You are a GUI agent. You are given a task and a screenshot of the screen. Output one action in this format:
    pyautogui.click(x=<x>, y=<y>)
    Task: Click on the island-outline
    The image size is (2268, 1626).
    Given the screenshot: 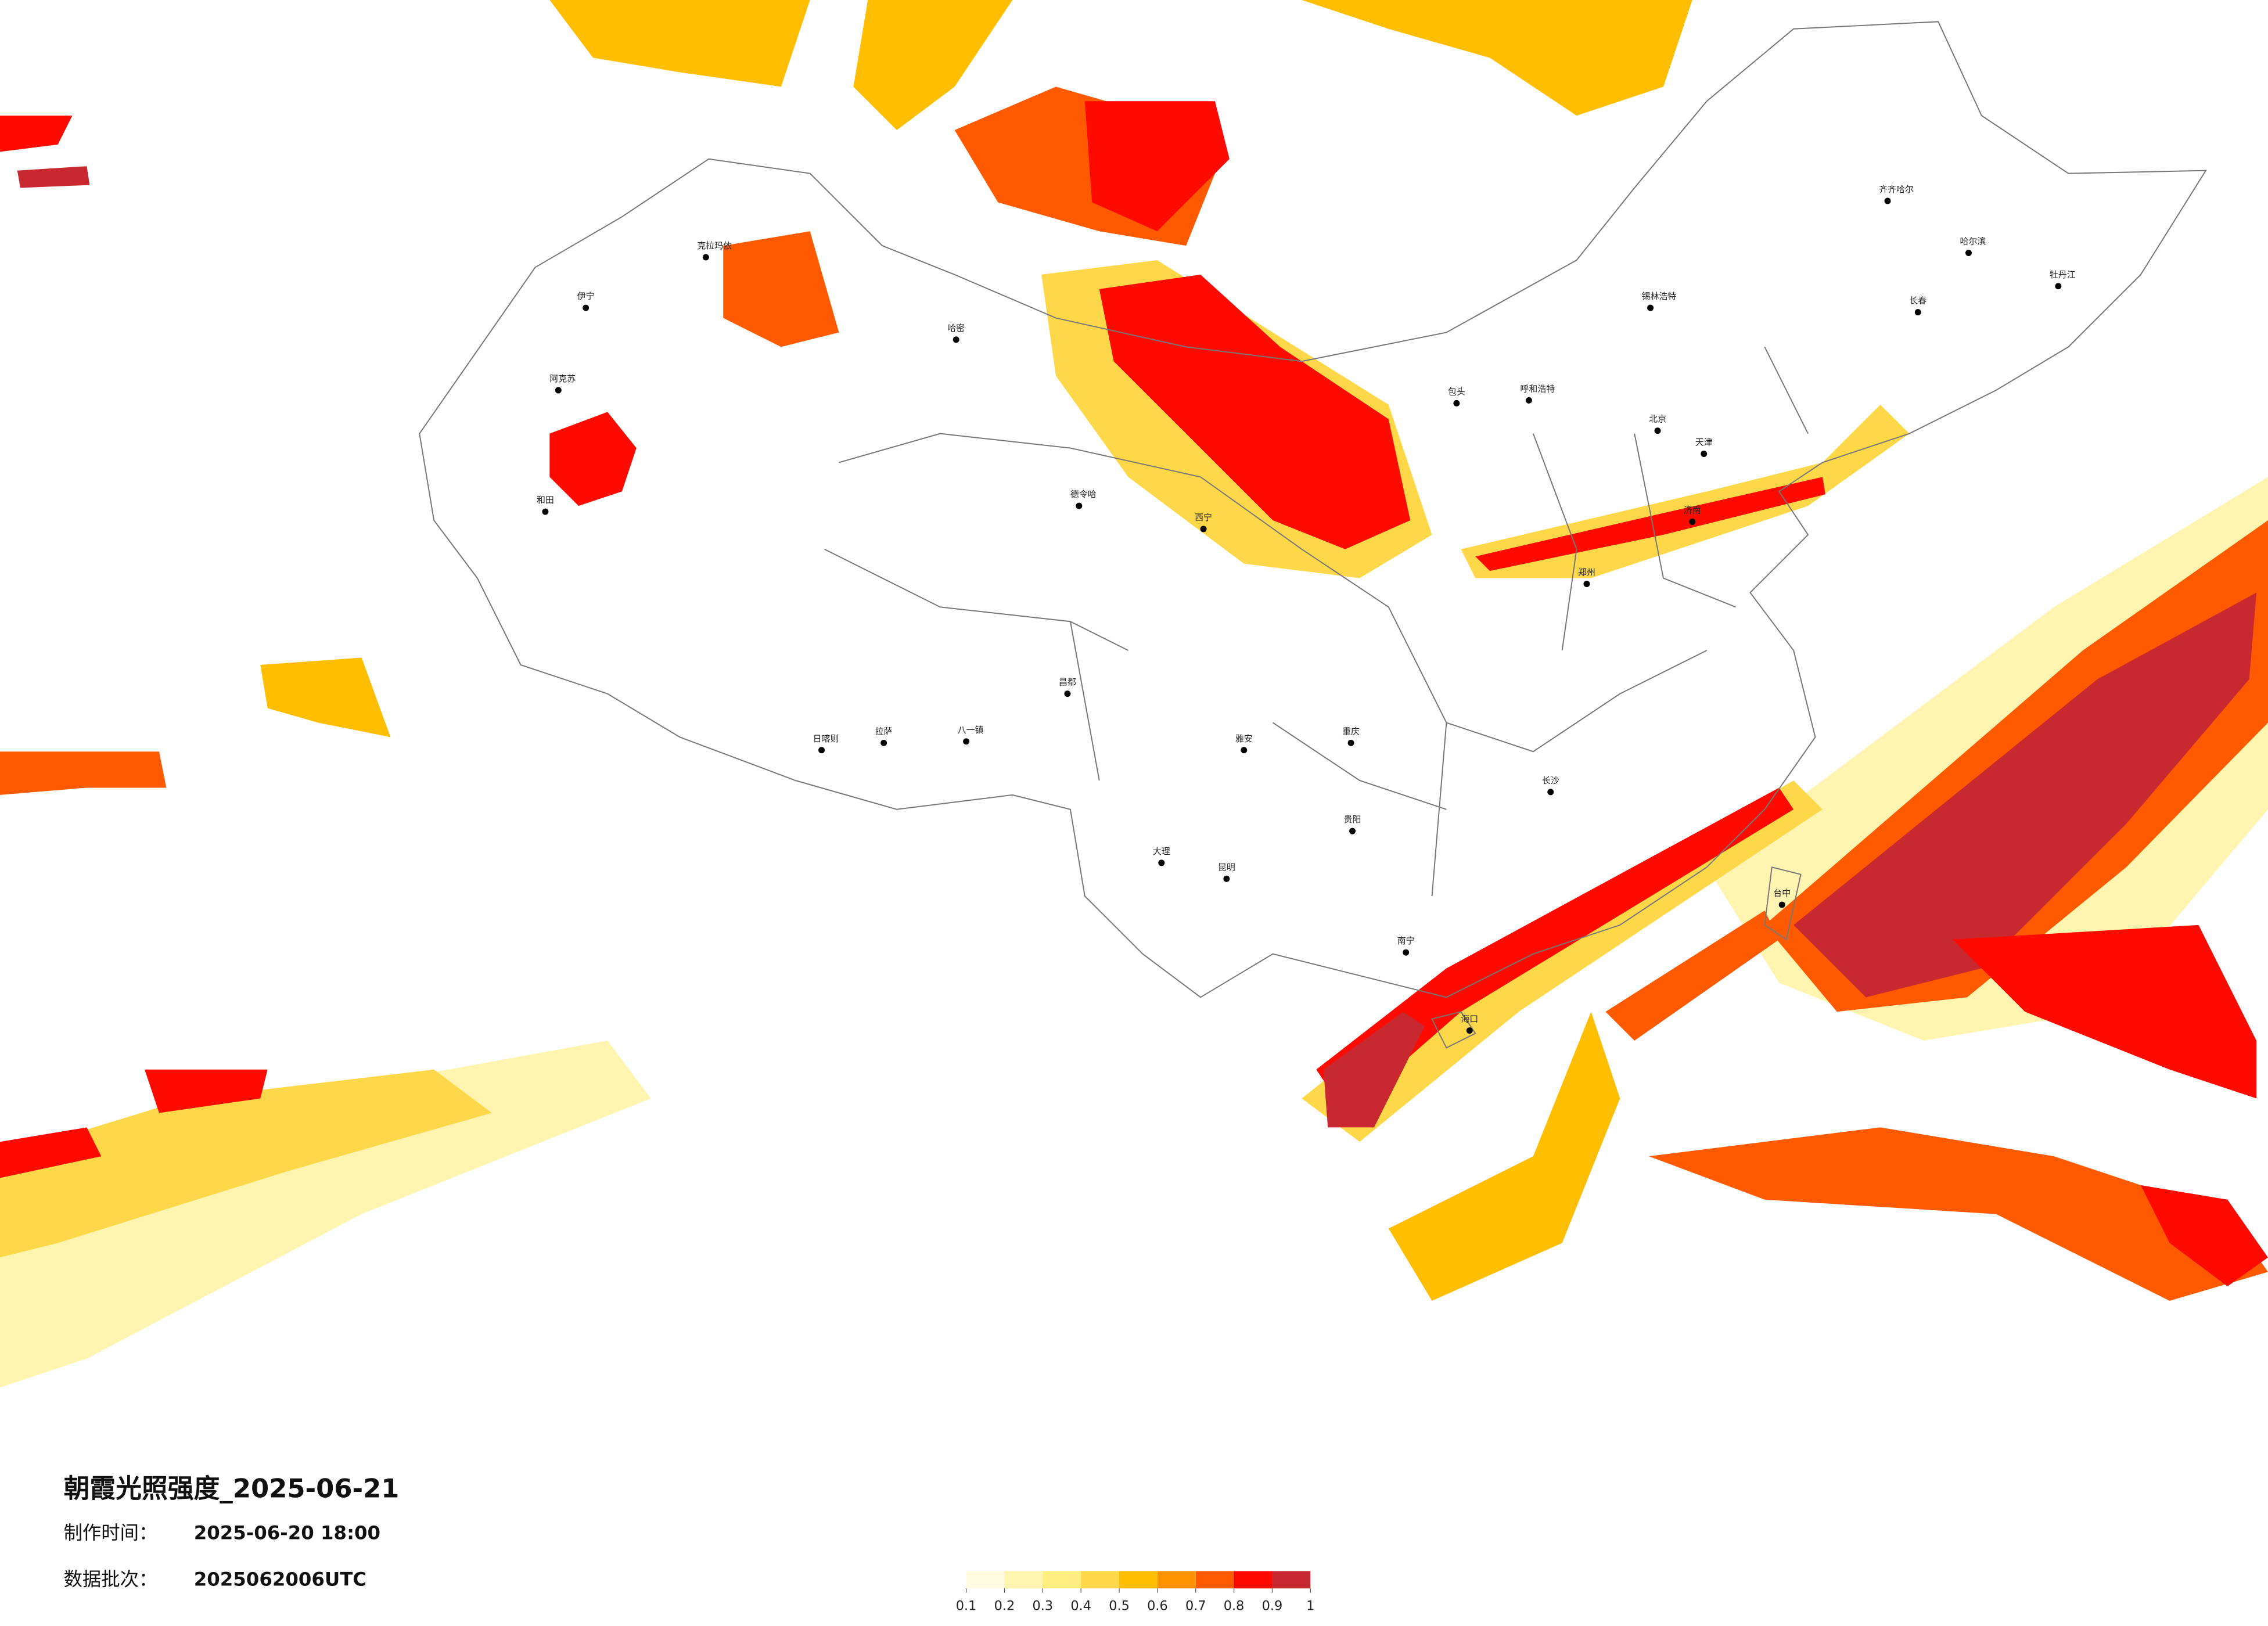 What is the action you would take?
    pyautogui.click(x=1616, y=958)
    